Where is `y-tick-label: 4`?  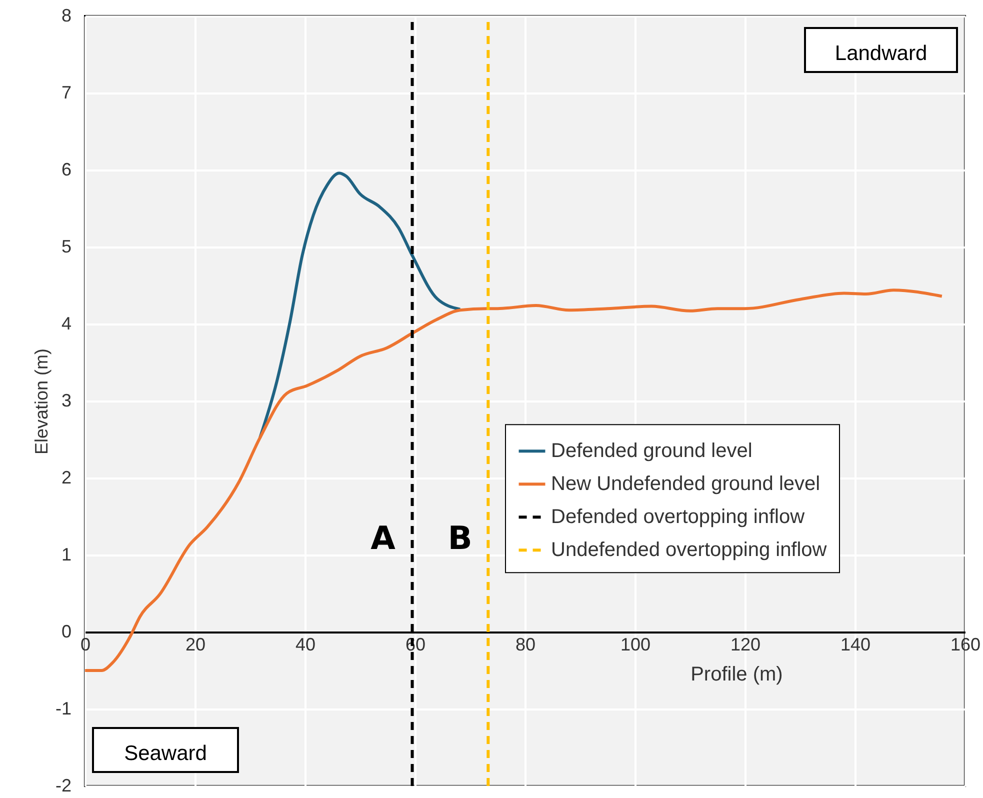
y-tick-label: 4 is located at coordinates (66, 324).